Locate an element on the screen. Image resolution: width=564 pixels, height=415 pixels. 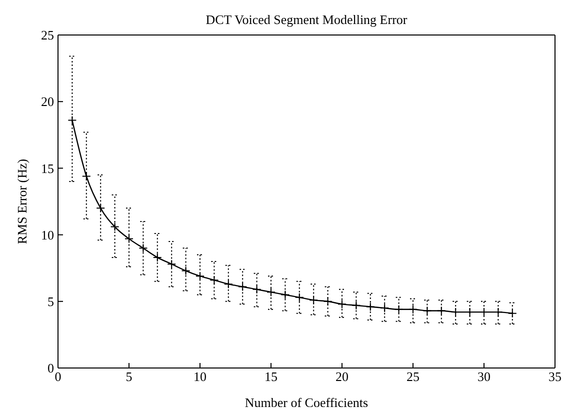
x-tick-label: 10 is located at coordinates (200, 376).